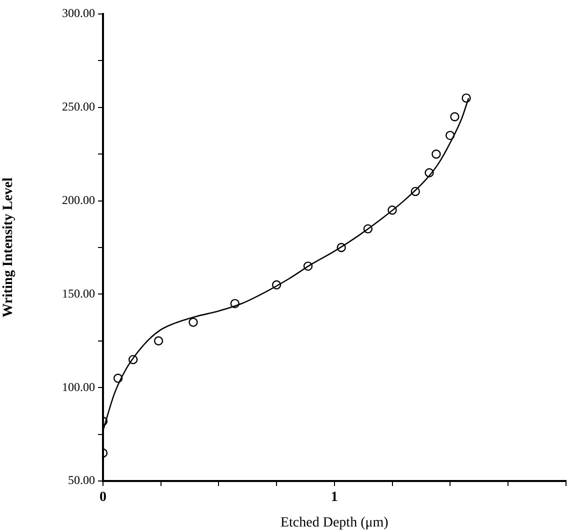 The image size is (571, 531). I want to click on y-tick-label: 250.00, so click(78, 107).